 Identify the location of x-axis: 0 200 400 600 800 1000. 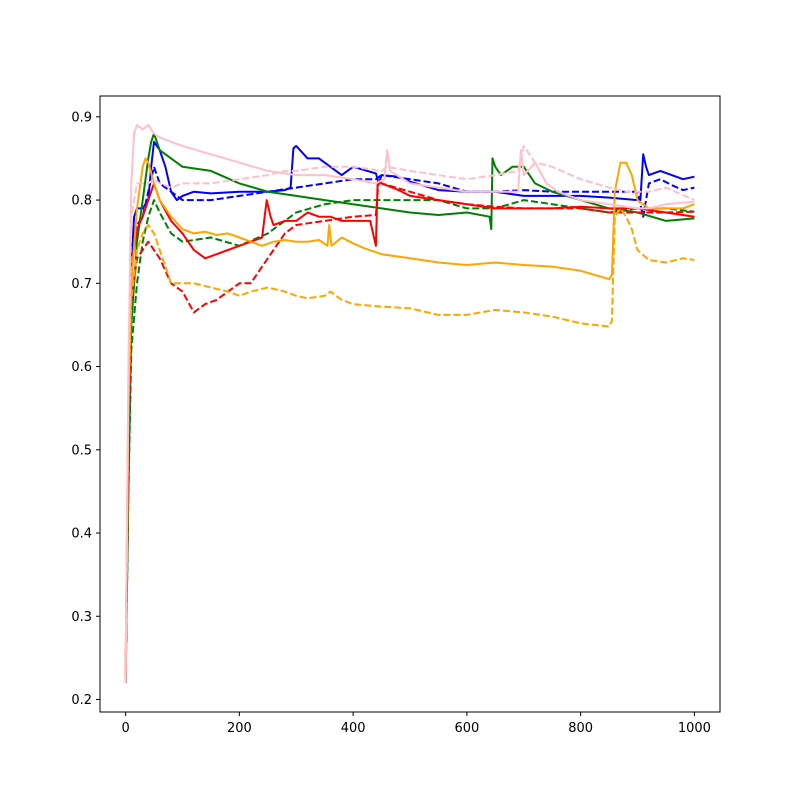
(416, 724).